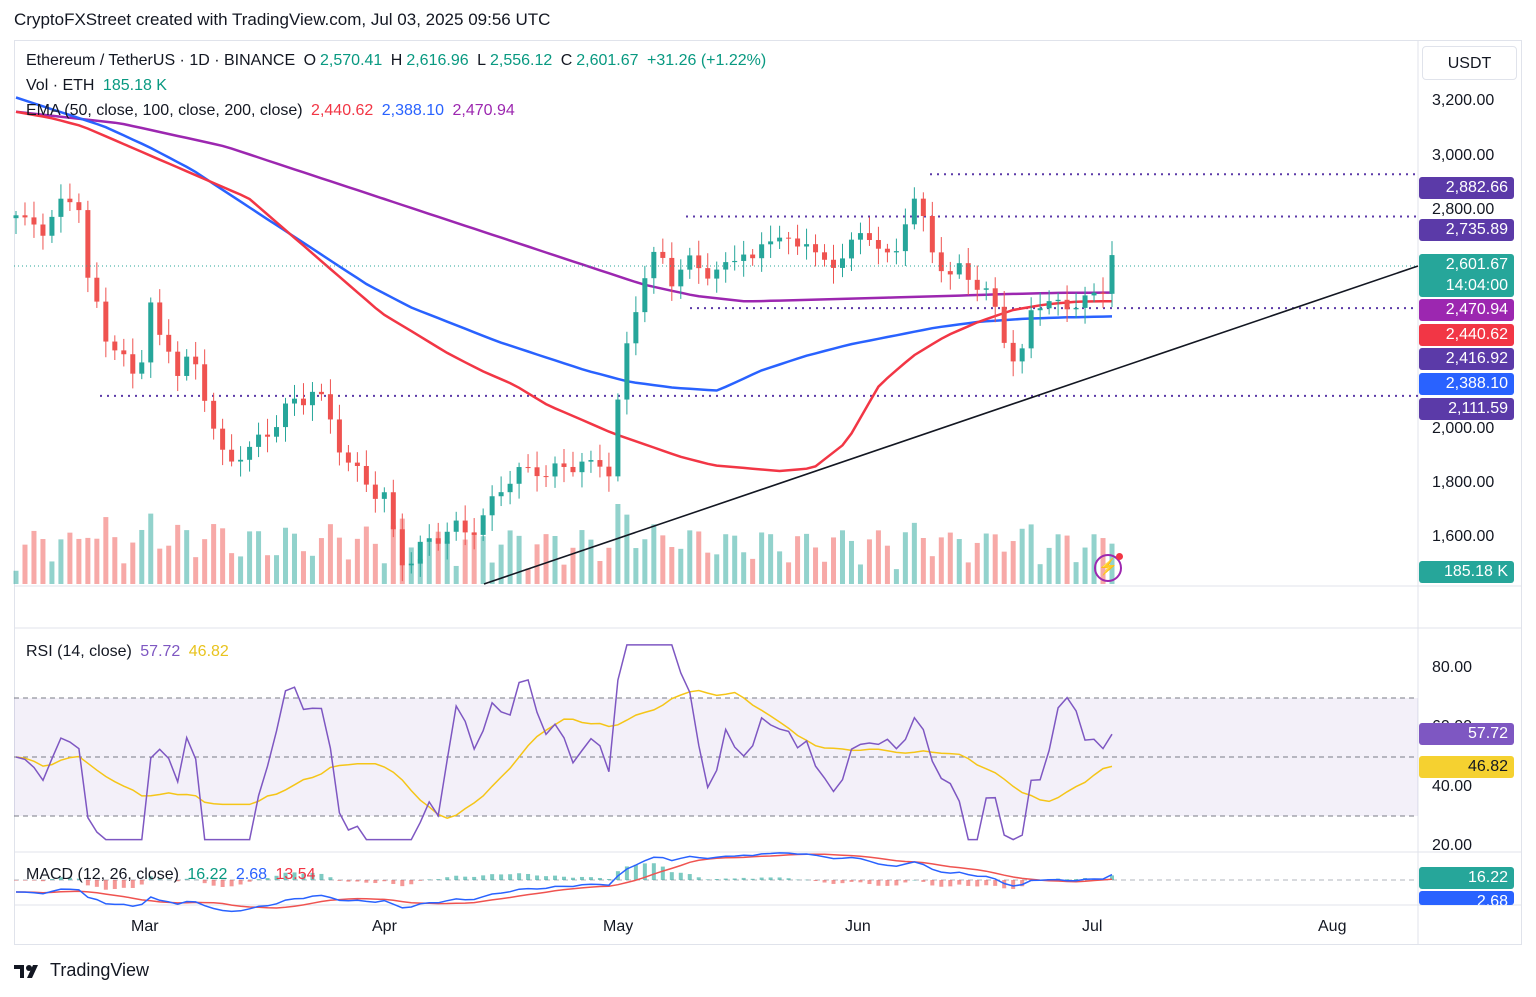 The height and width of the screenshot is (997, 1536). I want to click on level-label-2111: 2,111.59, so click(1466, 409).